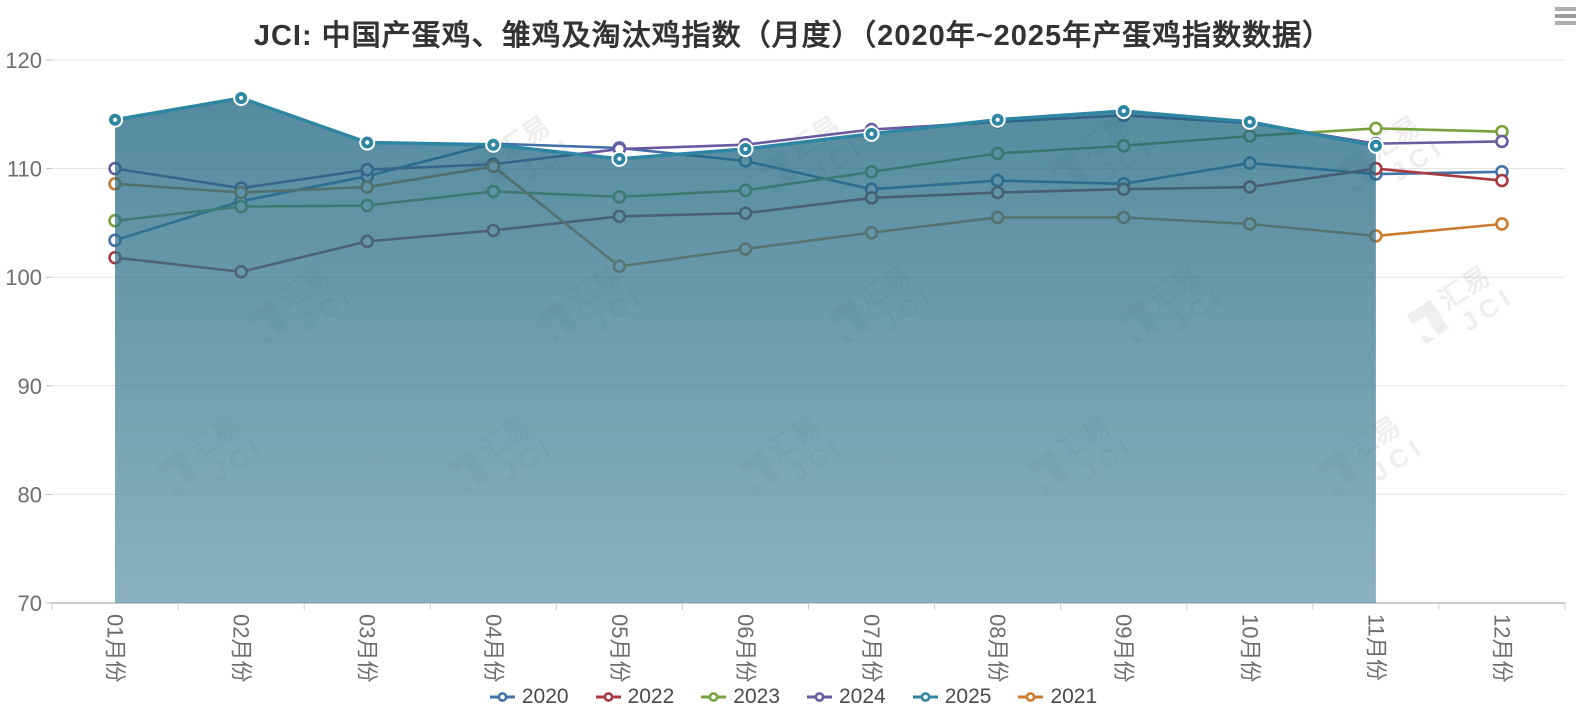 The width and height of the screenshot is (1586, 725). What do you see at coordinates (756, 696) in the screenshot?
I see `legend-label: 2023` at bounding box center [756, 696].